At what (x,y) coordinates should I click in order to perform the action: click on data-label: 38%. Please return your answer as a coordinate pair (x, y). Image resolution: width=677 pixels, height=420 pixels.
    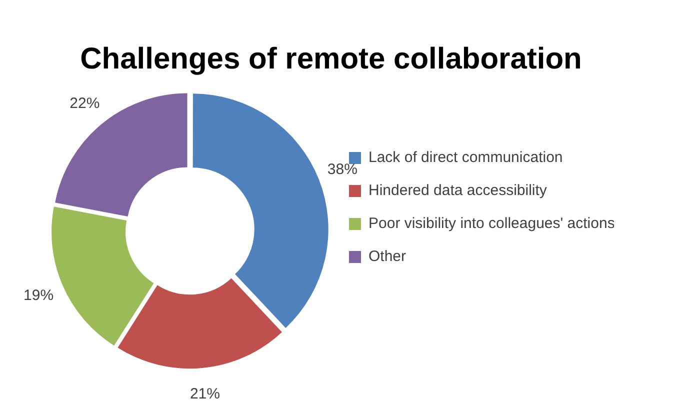
    Looking at the image, I should click on (342, 169).